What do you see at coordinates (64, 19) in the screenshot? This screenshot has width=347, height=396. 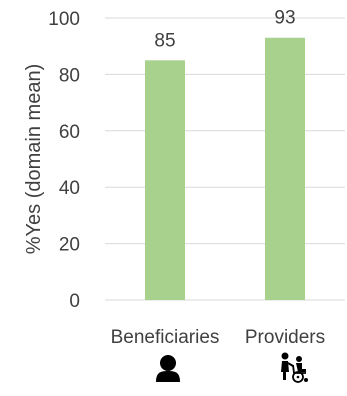 I see `y-tick-label: 100` at bounding box center [64, 19].